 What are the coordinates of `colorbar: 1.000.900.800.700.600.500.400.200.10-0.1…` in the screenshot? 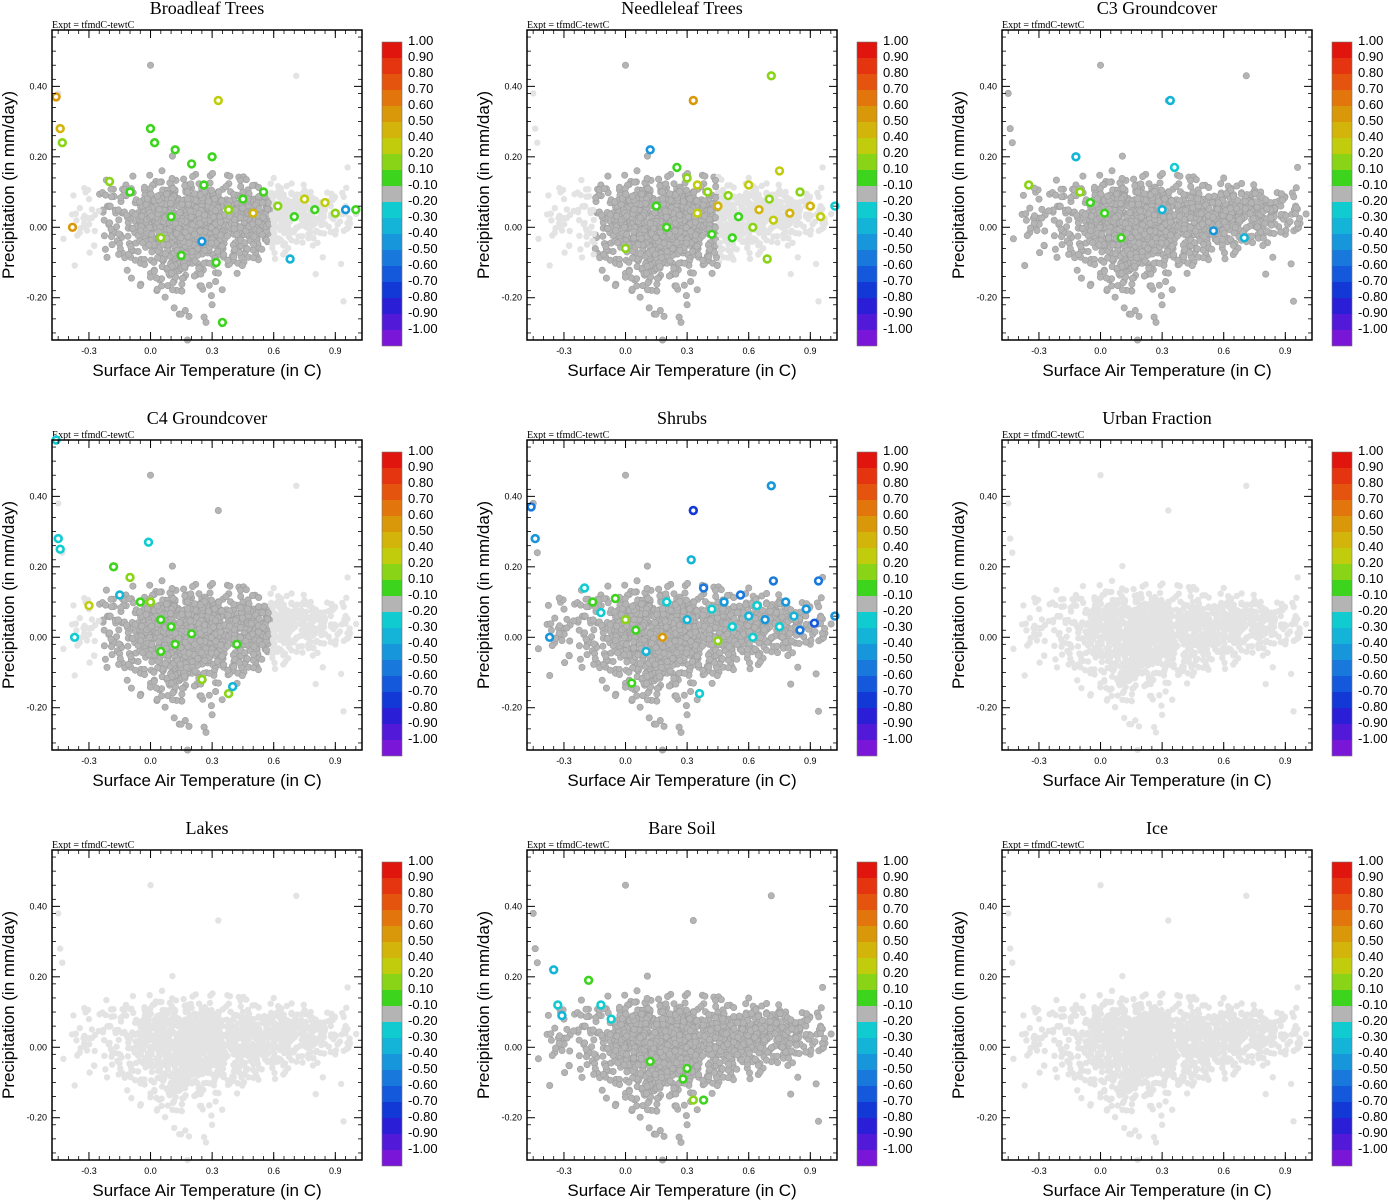 It's located at (1359, 190).